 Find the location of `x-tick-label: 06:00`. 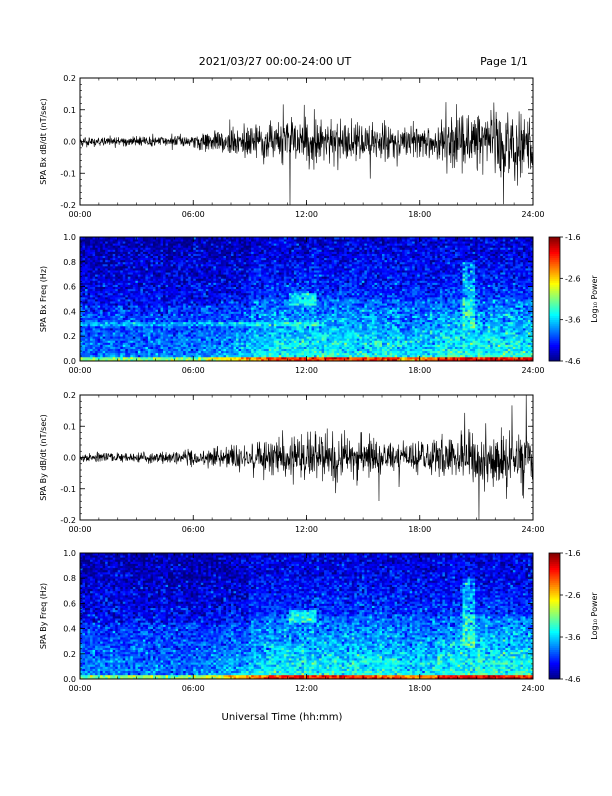

x-tick-label: 06:00 is located at coordinates (193, 214).